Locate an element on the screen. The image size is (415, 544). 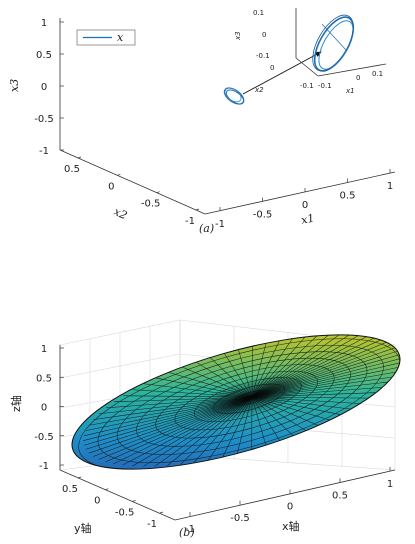
a-inset-xtick-0: -0.1 is located at coordinates (325, 86).